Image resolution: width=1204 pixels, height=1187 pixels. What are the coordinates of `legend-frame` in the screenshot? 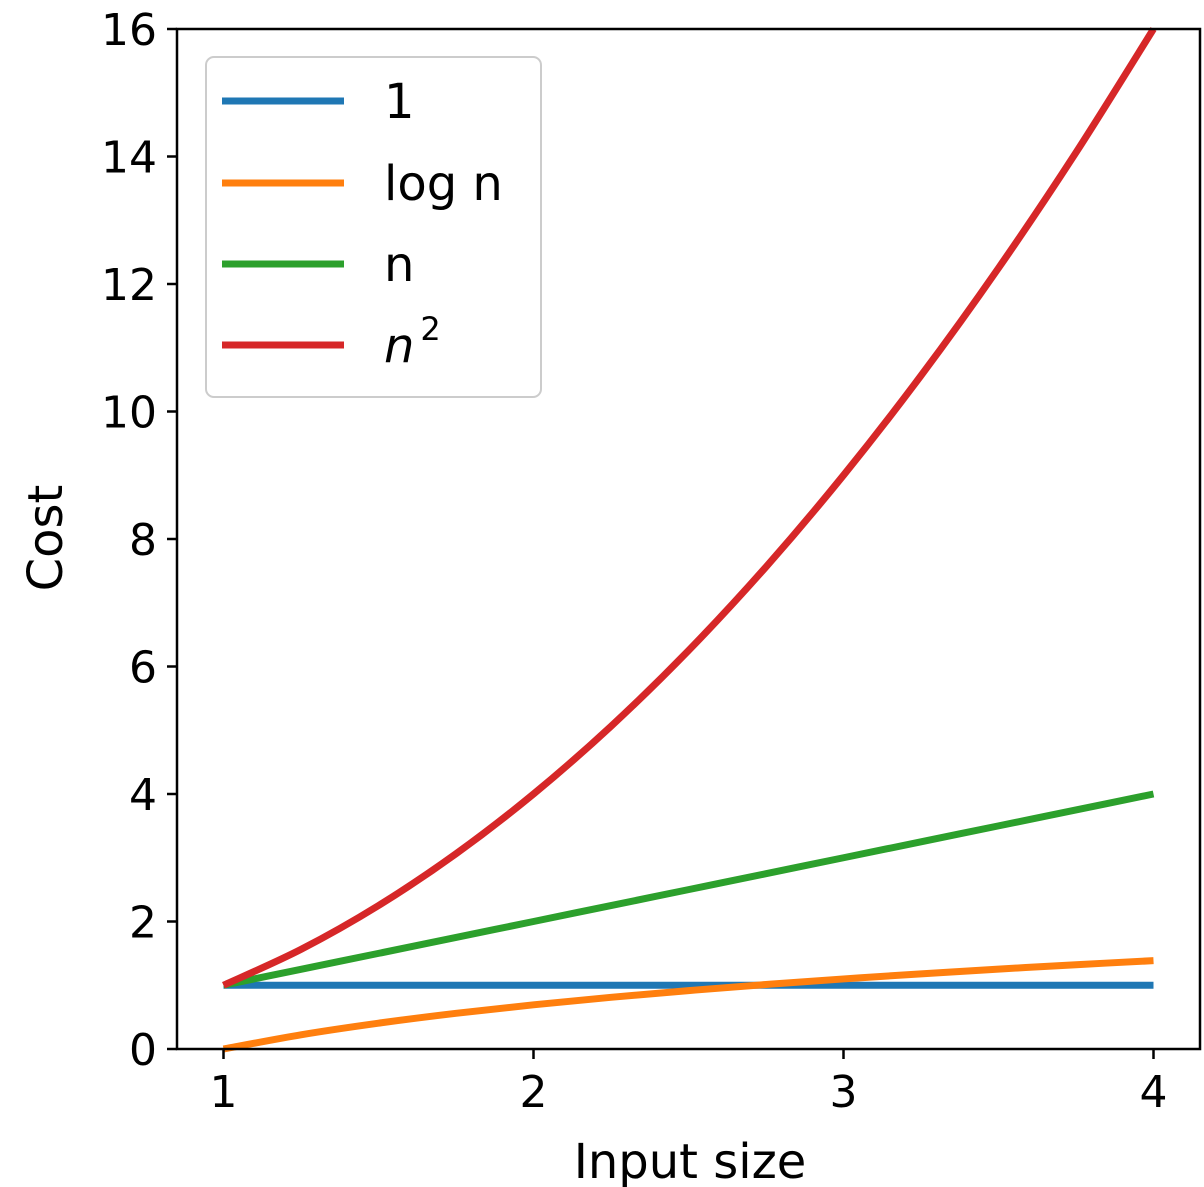 It's located at (373, 227).